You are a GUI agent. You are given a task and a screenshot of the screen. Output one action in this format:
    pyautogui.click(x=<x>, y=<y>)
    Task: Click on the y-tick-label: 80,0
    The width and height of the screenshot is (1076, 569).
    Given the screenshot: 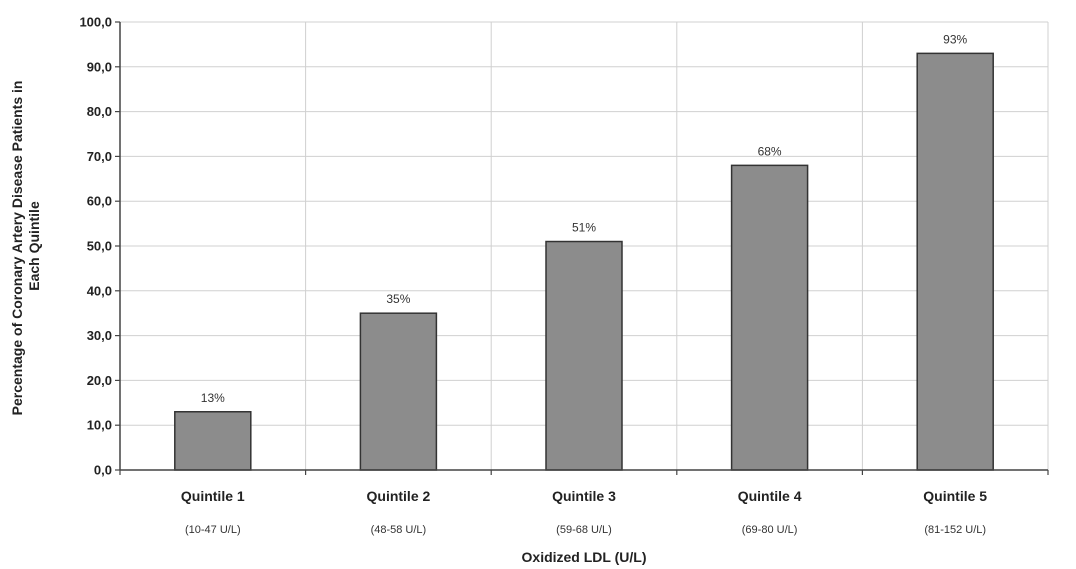 What is the action you would take?
    pyautogui.click(x=99, y=111)
    